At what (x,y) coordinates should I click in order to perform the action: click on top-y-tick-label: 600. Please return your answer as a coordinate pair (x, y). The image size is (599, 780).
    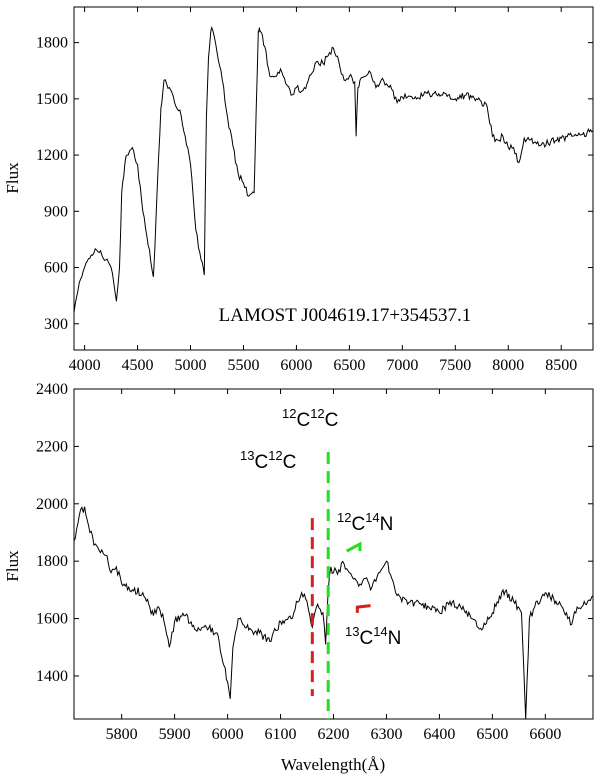
    Looking at the image, I should click on (56, 268).